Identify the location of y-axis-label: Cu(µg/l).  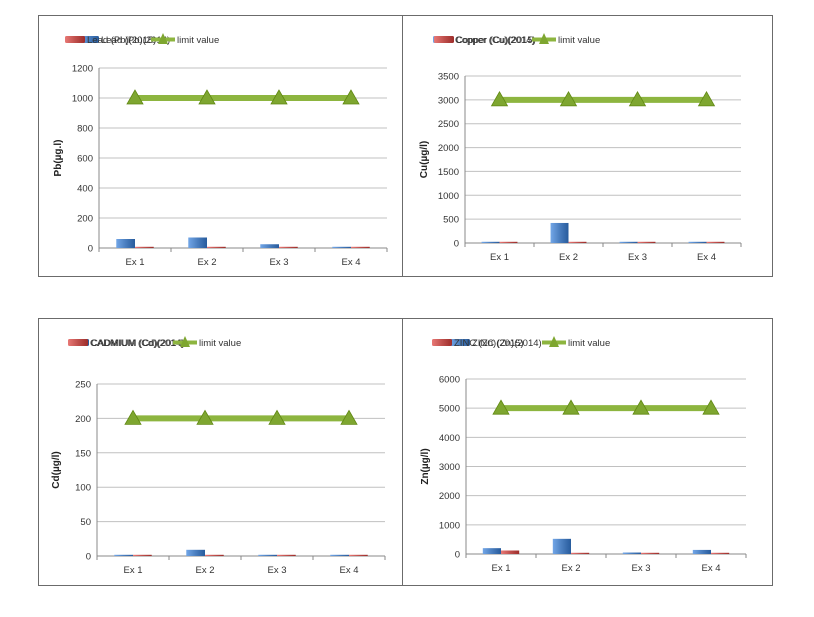
(424, 159).